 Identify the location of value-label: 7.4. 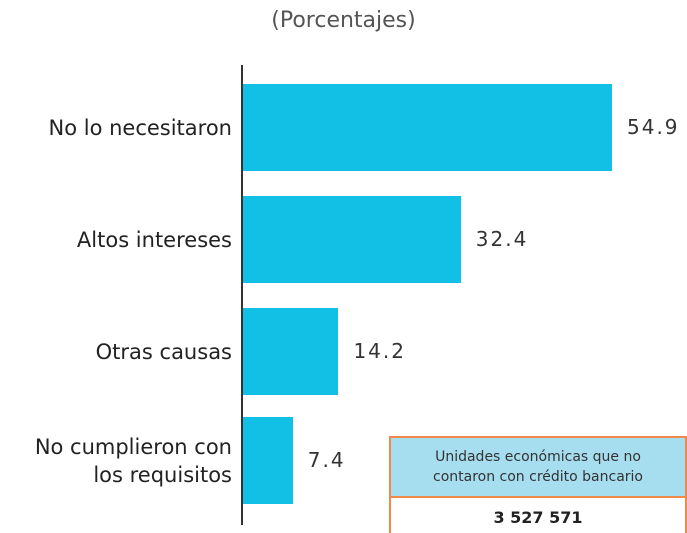
(326, 459).